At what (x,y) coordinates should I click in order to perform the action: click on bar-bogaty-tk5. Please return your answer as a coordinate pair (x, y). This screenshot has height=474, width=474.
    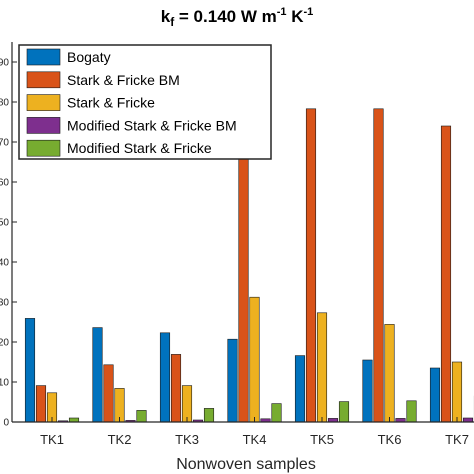
    Looking at the image, I should click on (300, 389).